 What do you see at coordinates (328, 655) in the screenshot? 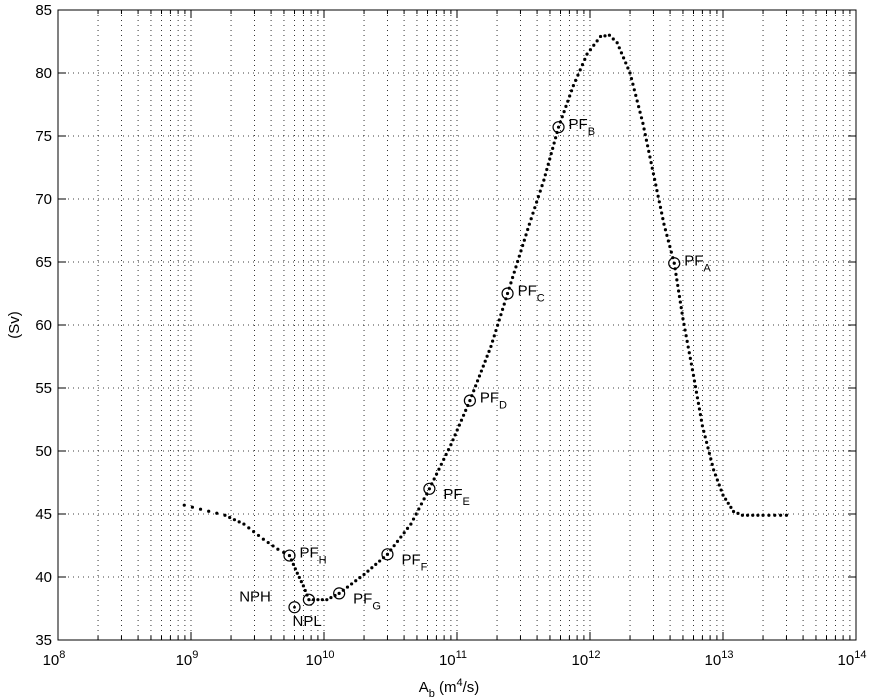
I see `x-tick-label-exponent: 10` at bounding box center [328, 655].